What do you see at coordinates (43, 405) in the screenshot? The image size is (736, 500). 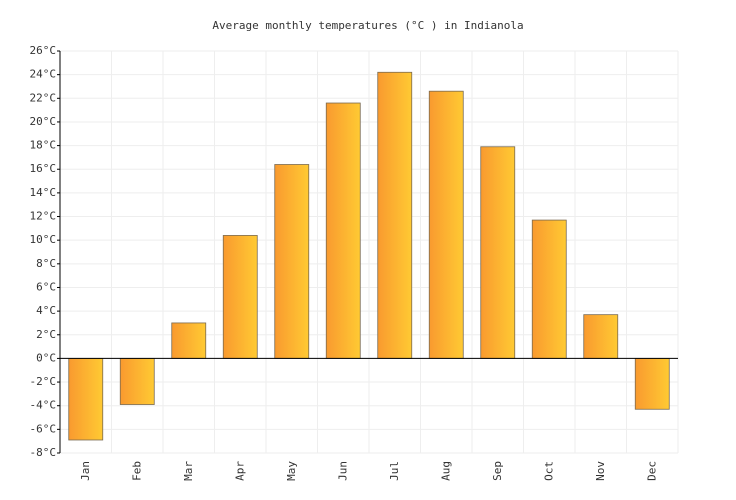 I see `y-tick-label: -4°C` at bounding box center [43, 405].